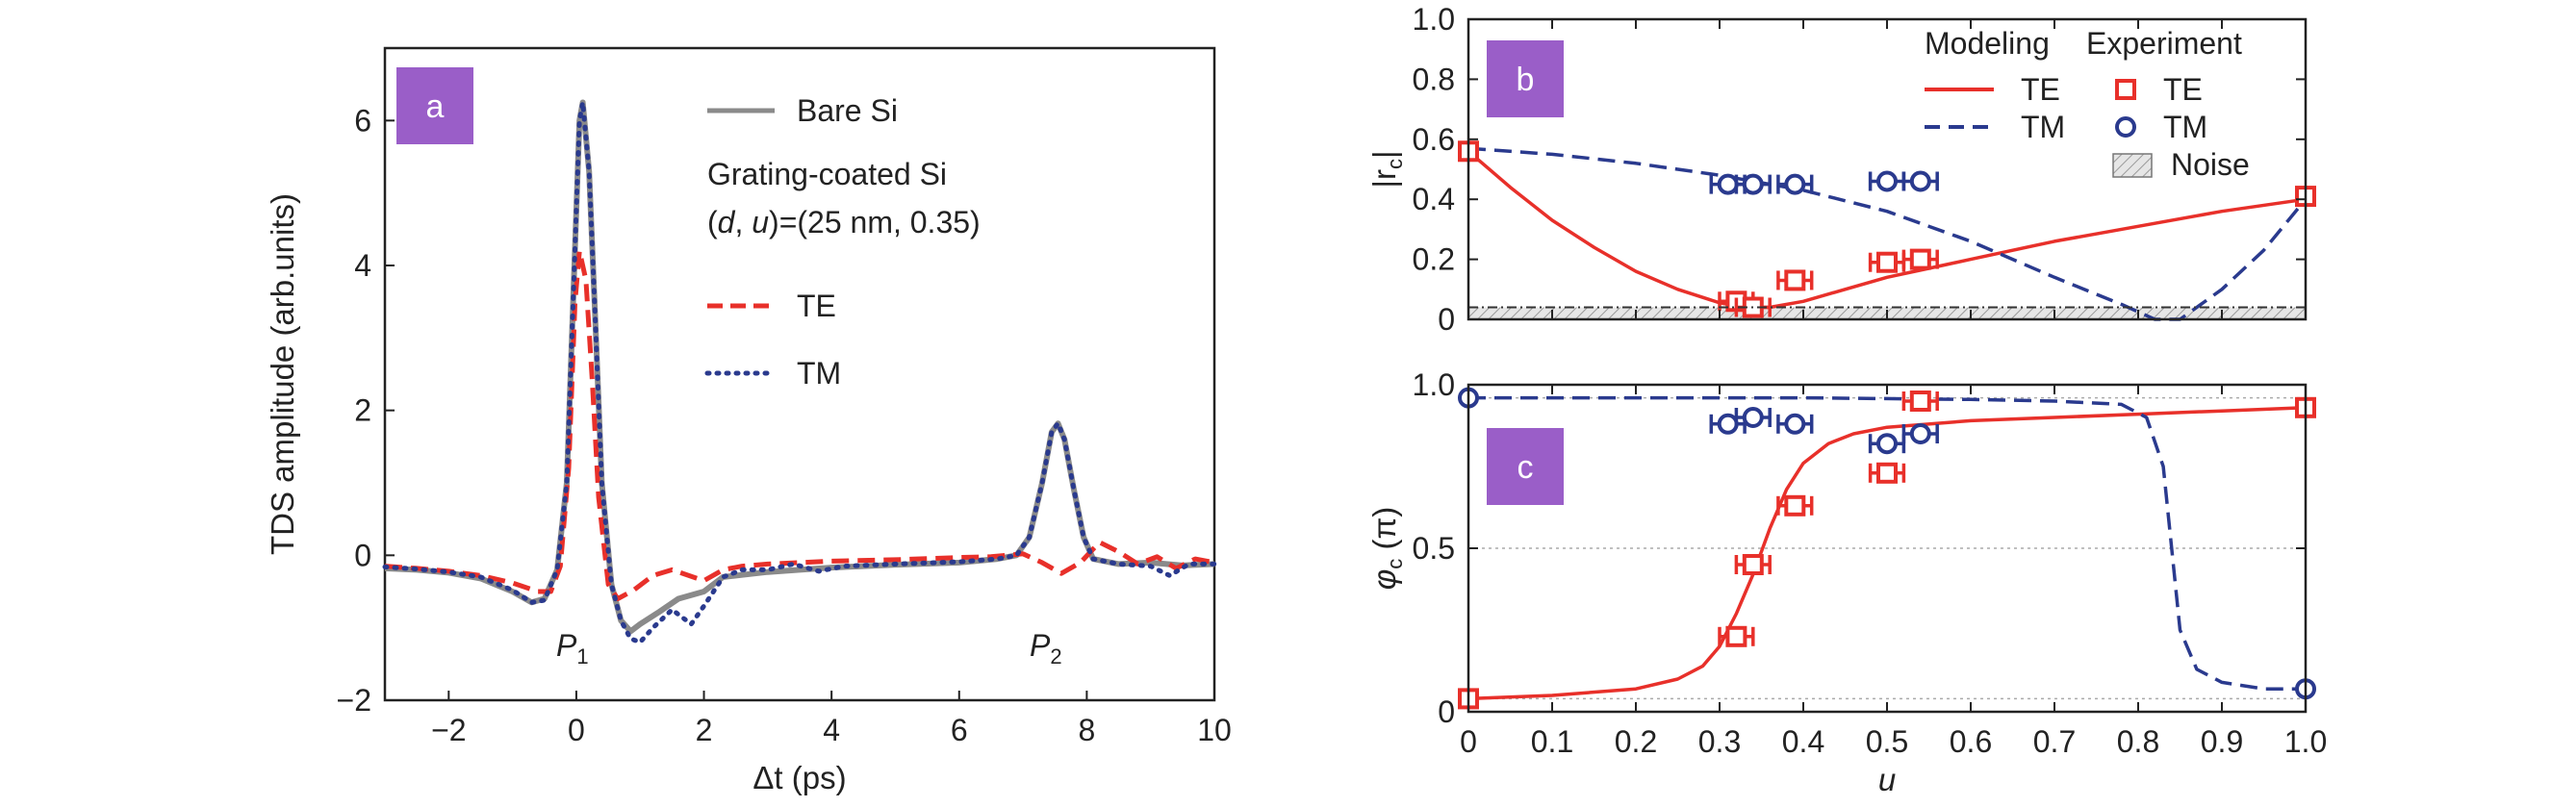 This screenshot has height=807, width=2576. What do you see at coordinates (2183, 89) in the screenshot?
I see `legend-te-exp-label: TE` at bounding box center [2183, 89].